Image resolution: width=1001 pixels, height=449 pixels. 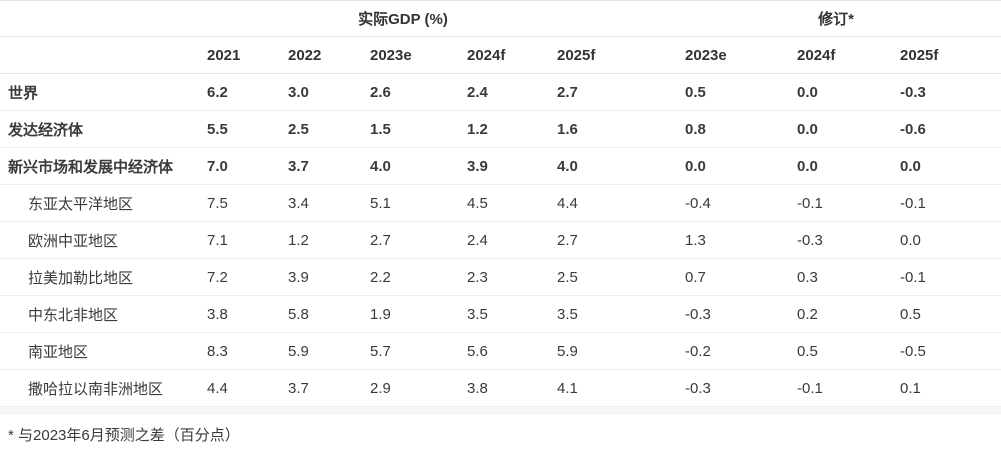 I want to click on value-cell: 7.0, so click(x=217, y=166).